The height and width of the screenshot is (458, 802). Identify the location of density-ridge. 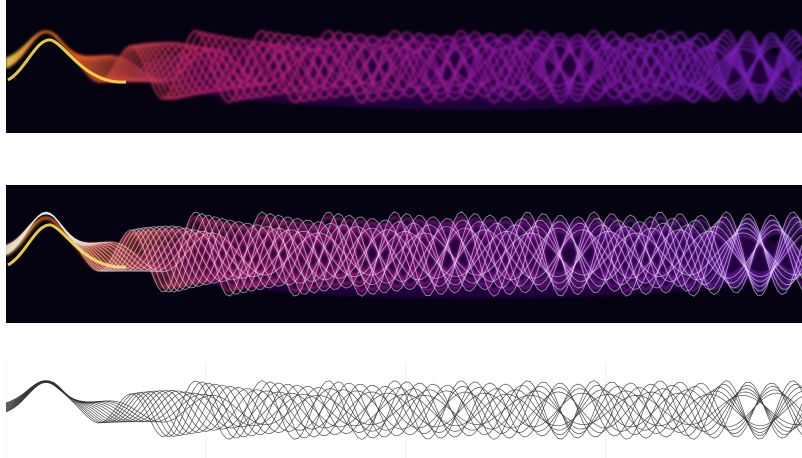
(67, 61).